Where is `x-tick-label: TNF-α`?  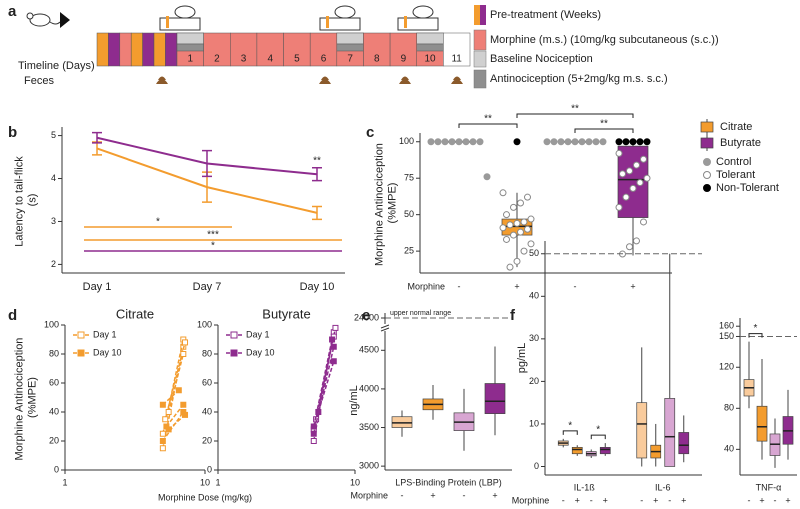 x-tick-label: TNF-α is located at coordinates (769, 487).